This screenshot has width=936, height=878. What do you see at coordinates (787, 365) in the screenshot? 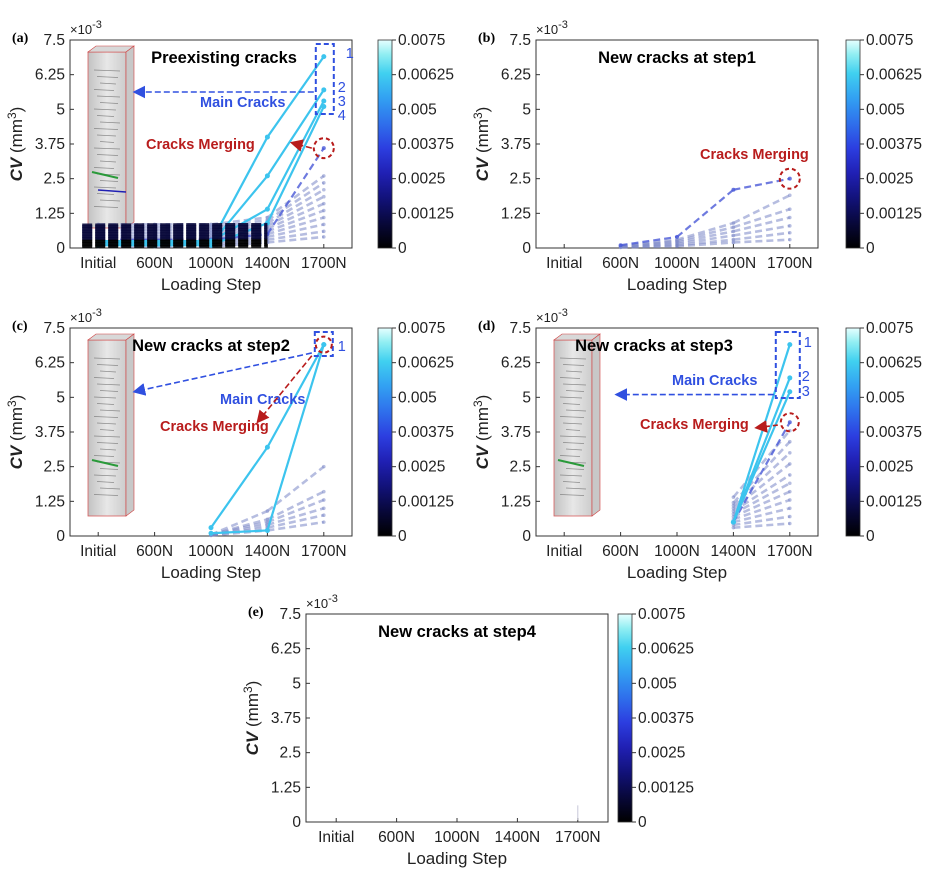
I see `main-cracks-box` at bounding box center [787, 365].